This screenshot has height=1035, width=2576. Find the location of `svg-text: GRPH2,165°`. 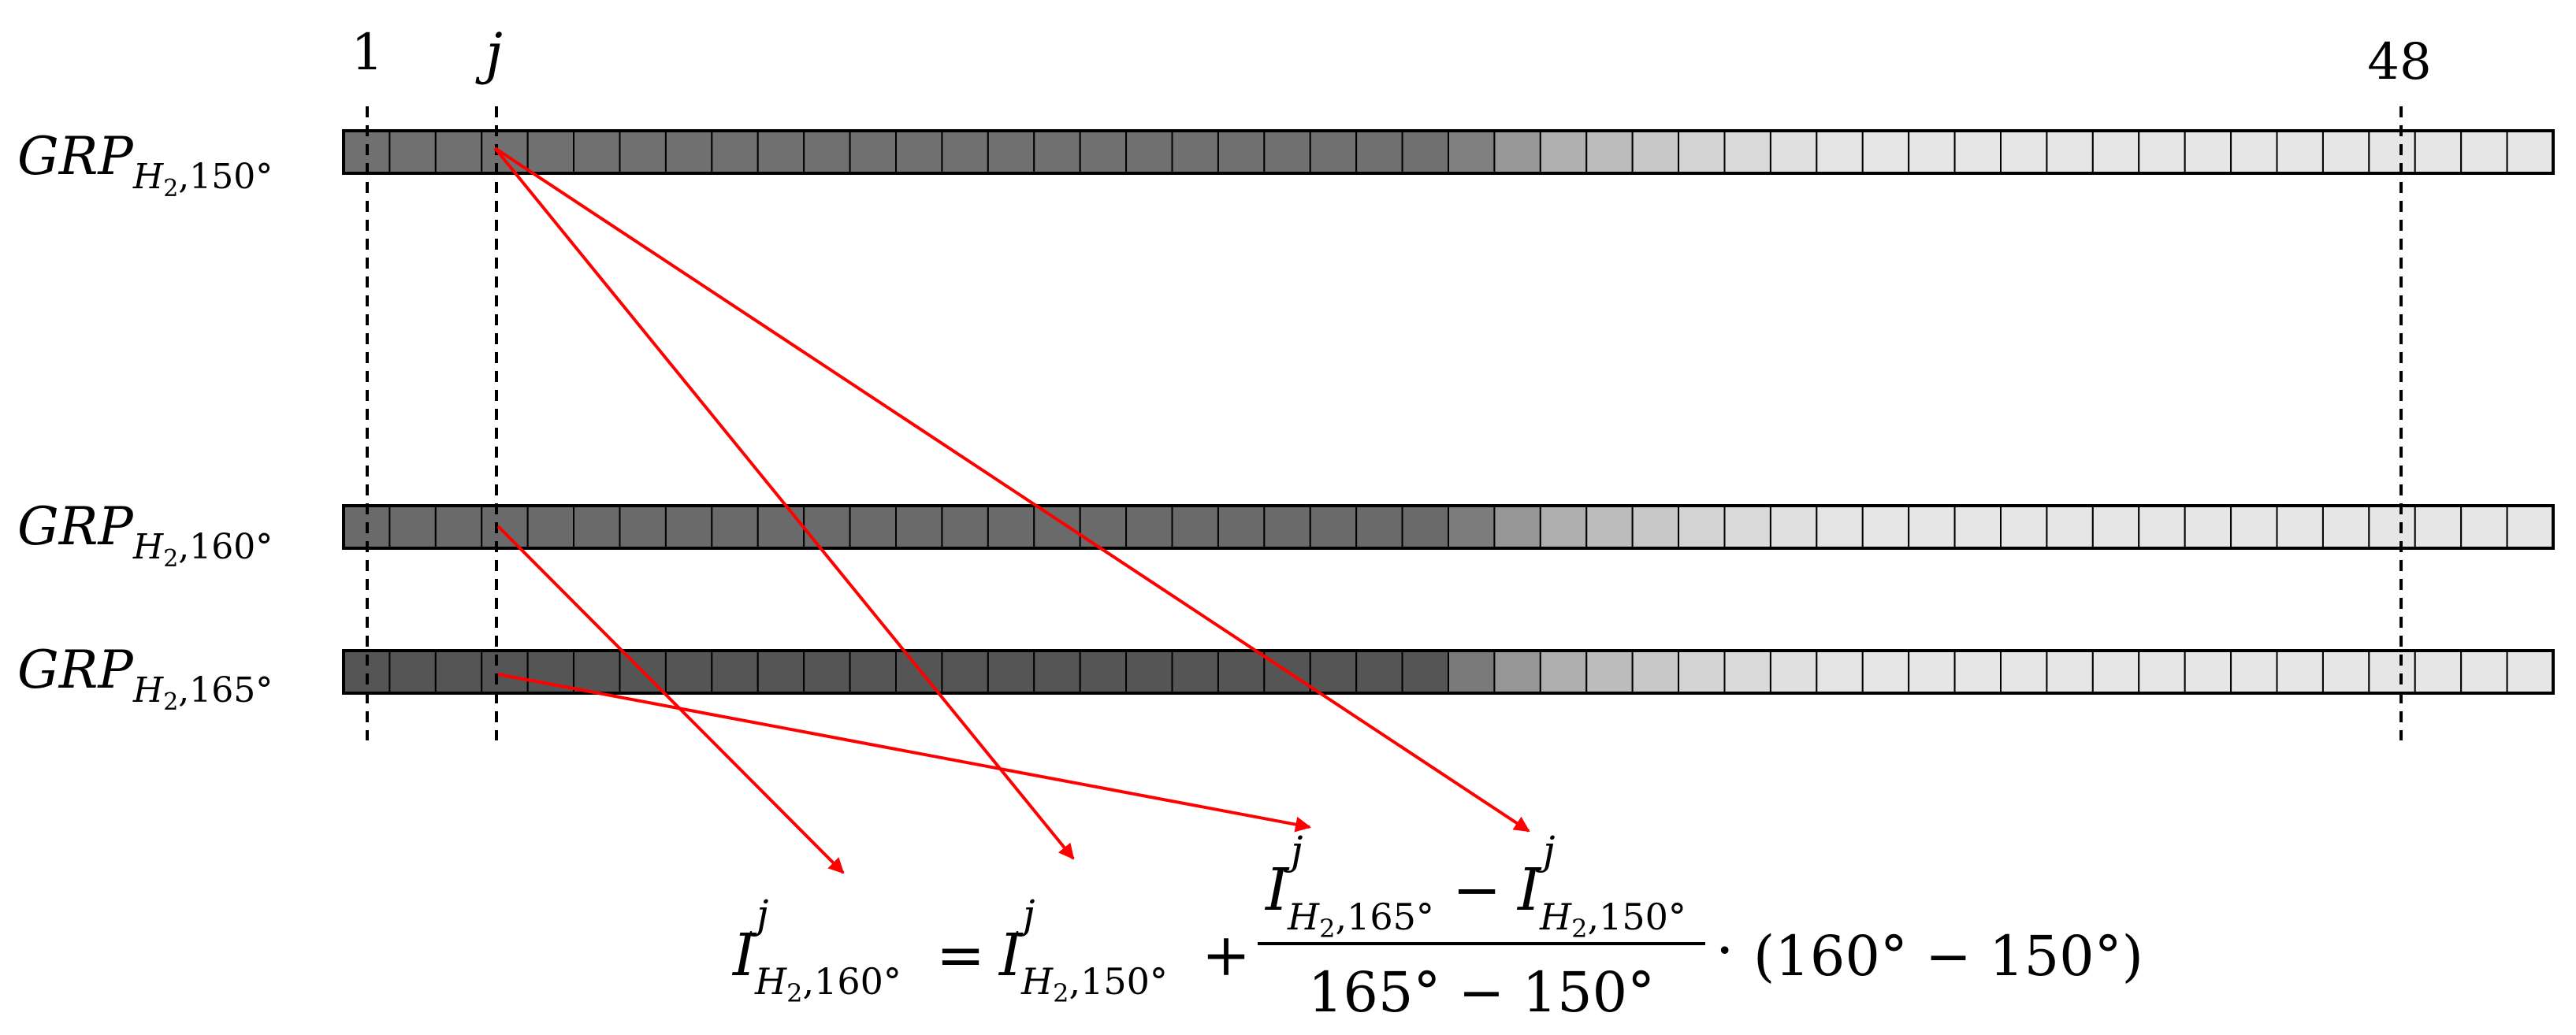

svg-text: GRPH2,165° is located at coordinates (145, 678).